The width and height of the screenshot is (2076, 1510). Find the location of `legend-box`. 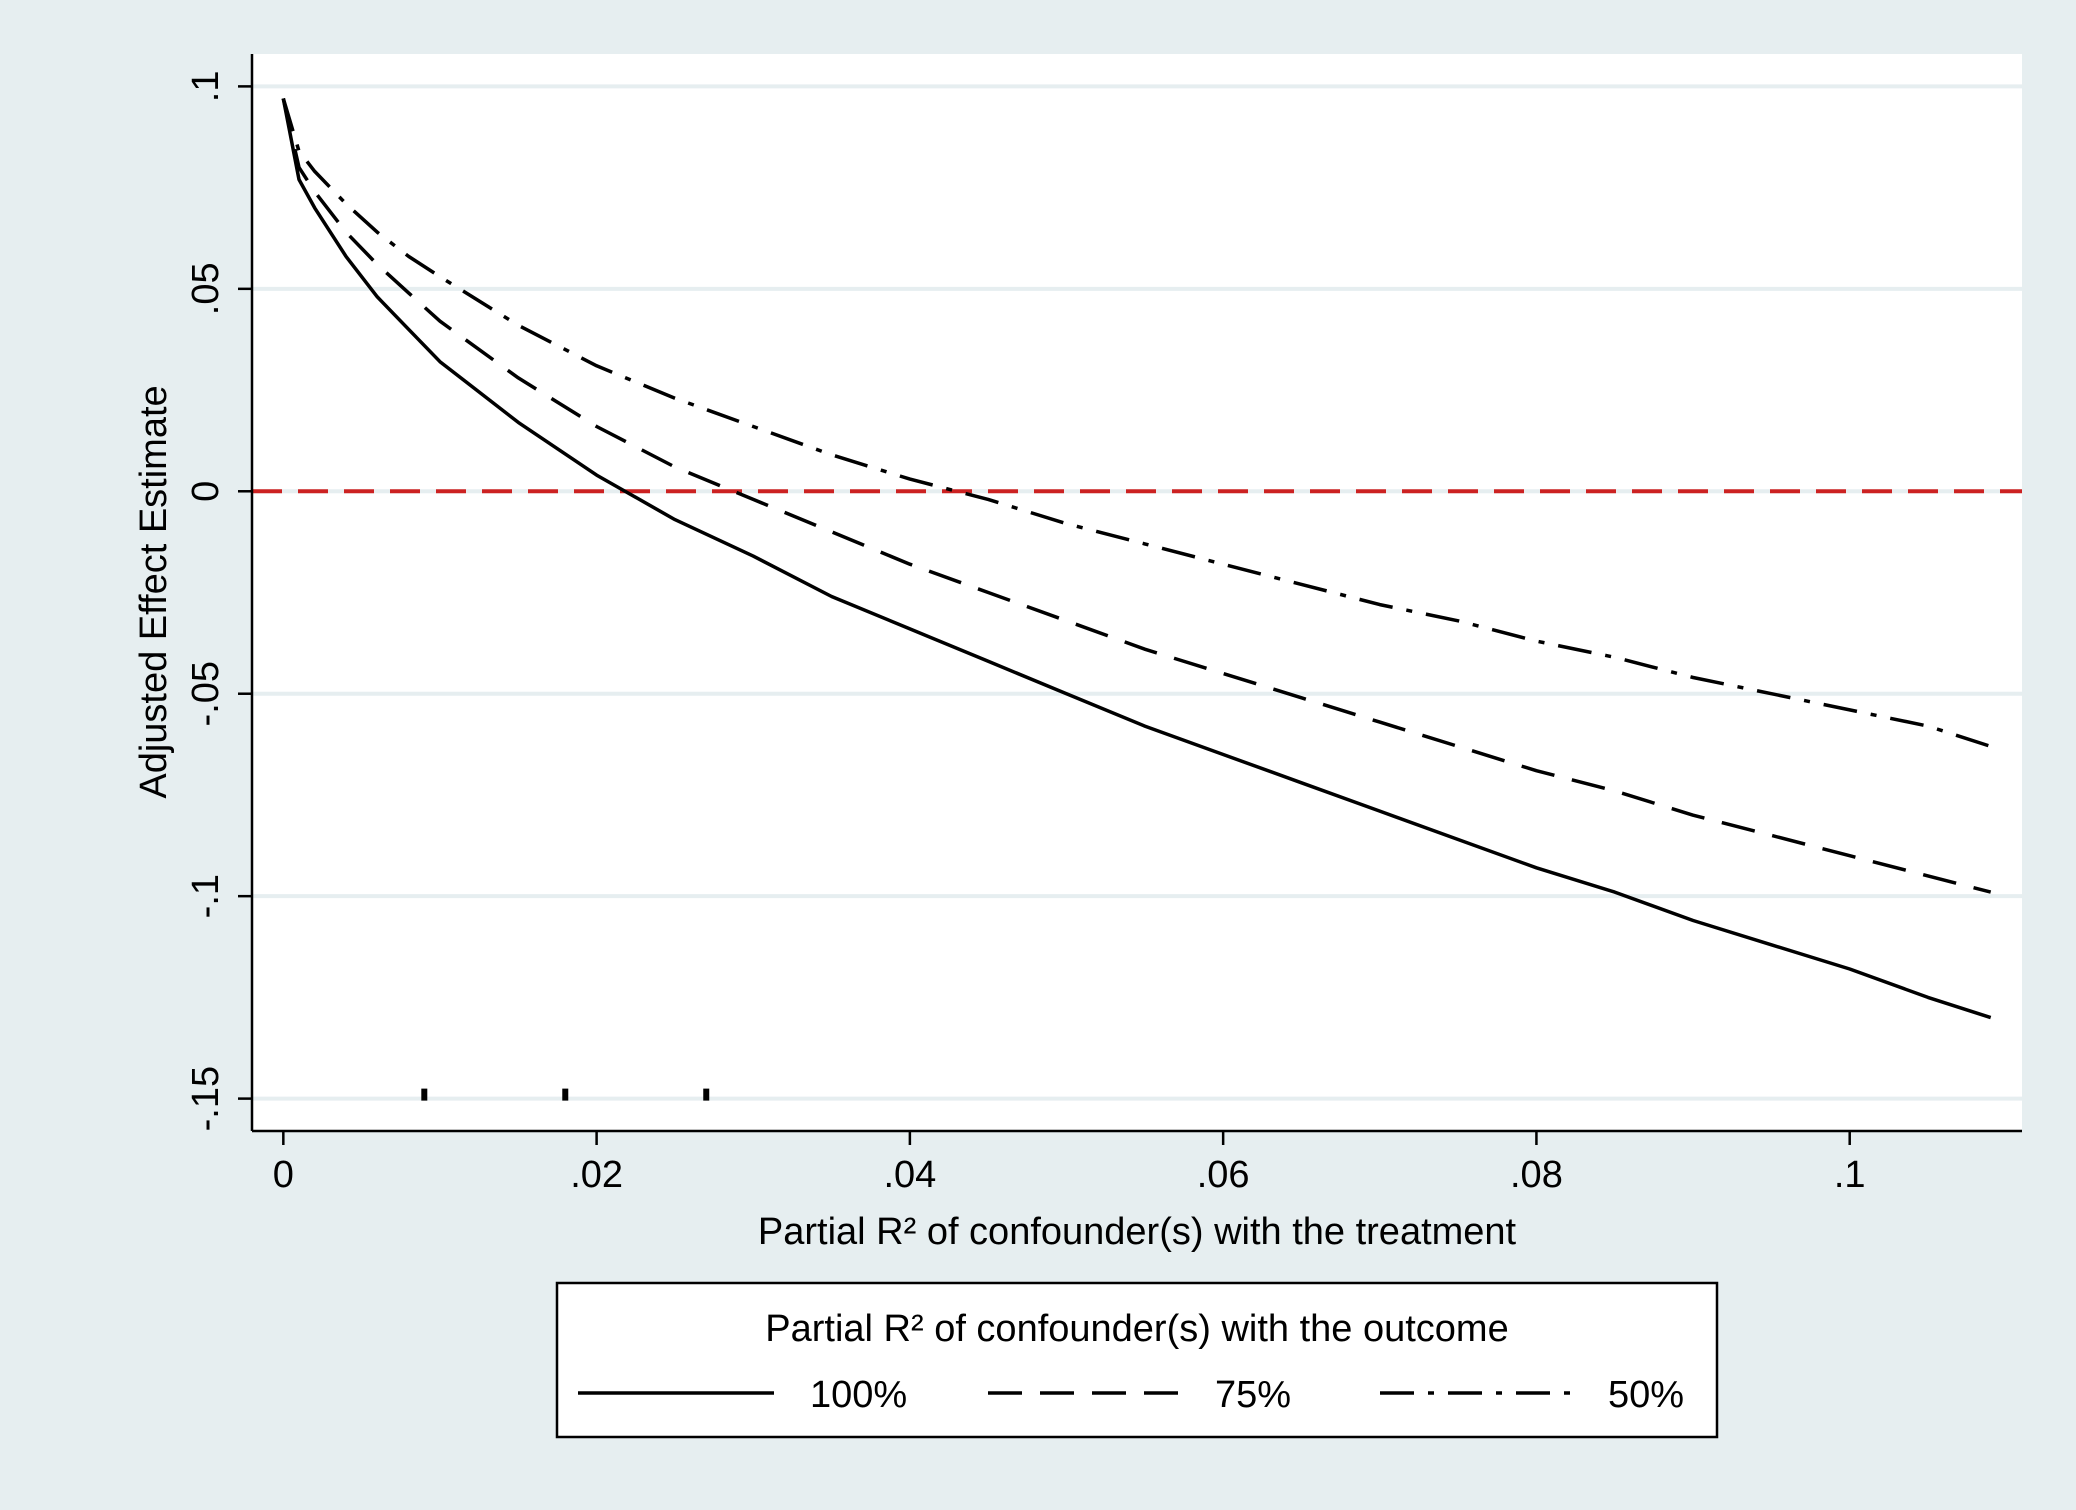

legend-box is located at coordinates (1137, 1360).